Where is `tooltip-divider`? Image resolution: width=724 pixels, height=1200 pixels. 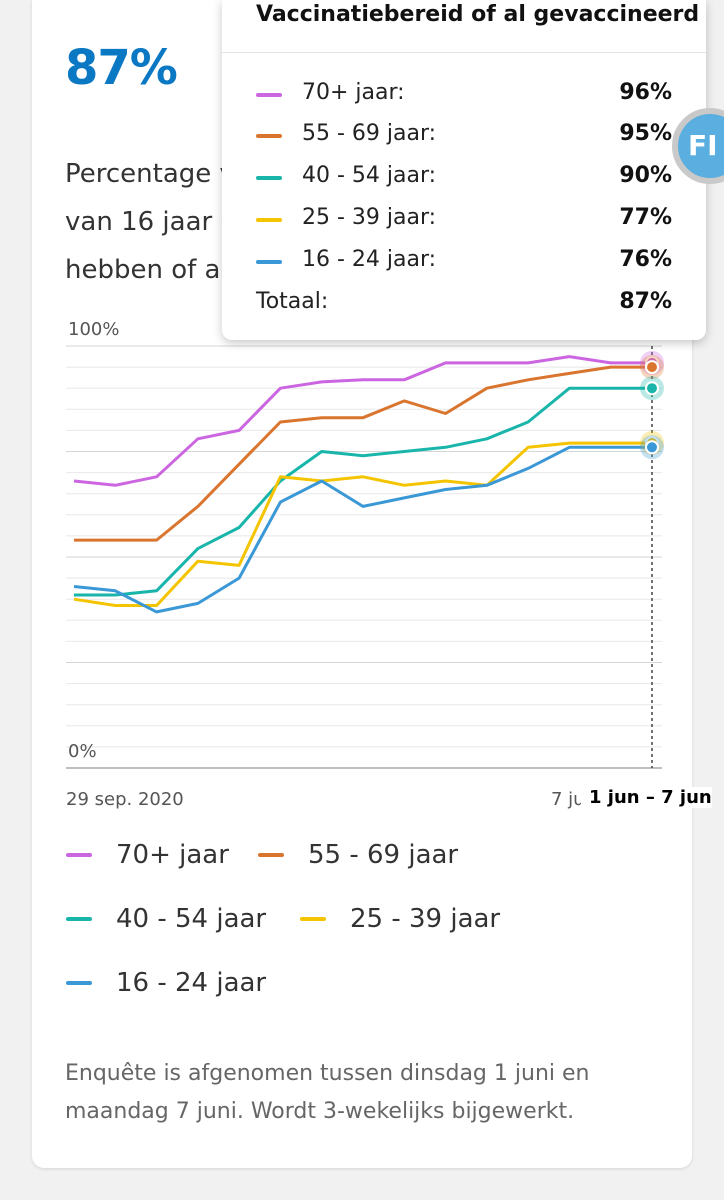 tooltip-divider is located at coordinates (464, 52).